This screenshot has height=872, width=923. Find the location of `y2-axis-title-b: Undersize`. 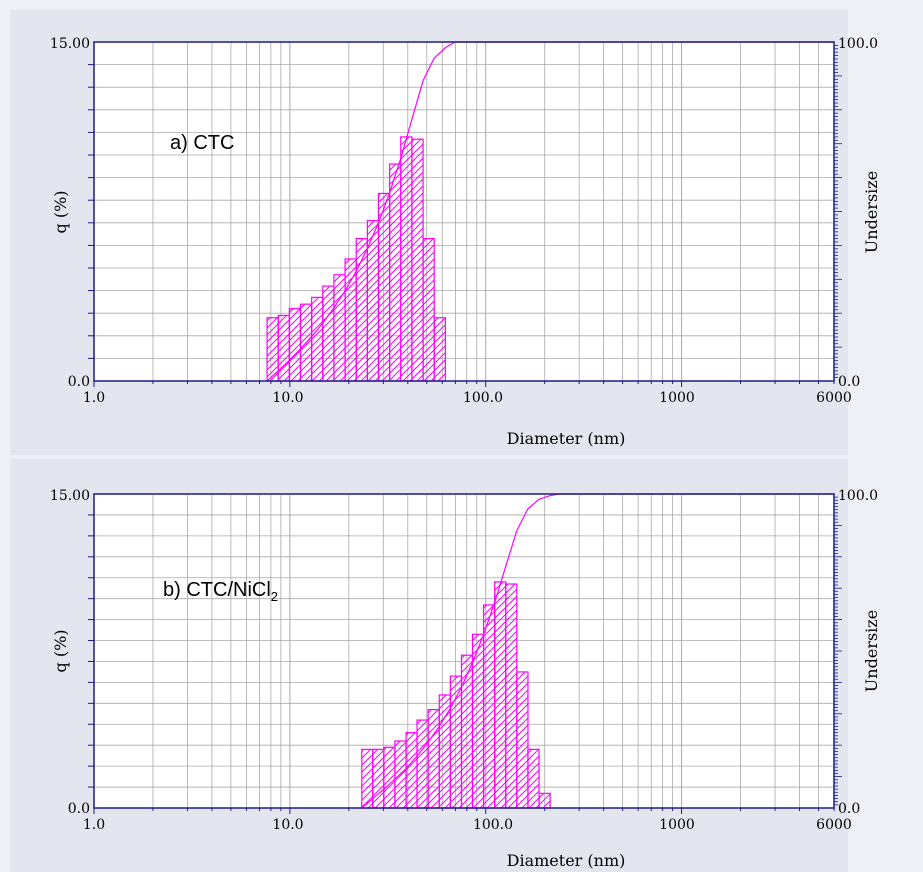

y2-axis-title-b: Undersize is located at coordinates (871, 651).